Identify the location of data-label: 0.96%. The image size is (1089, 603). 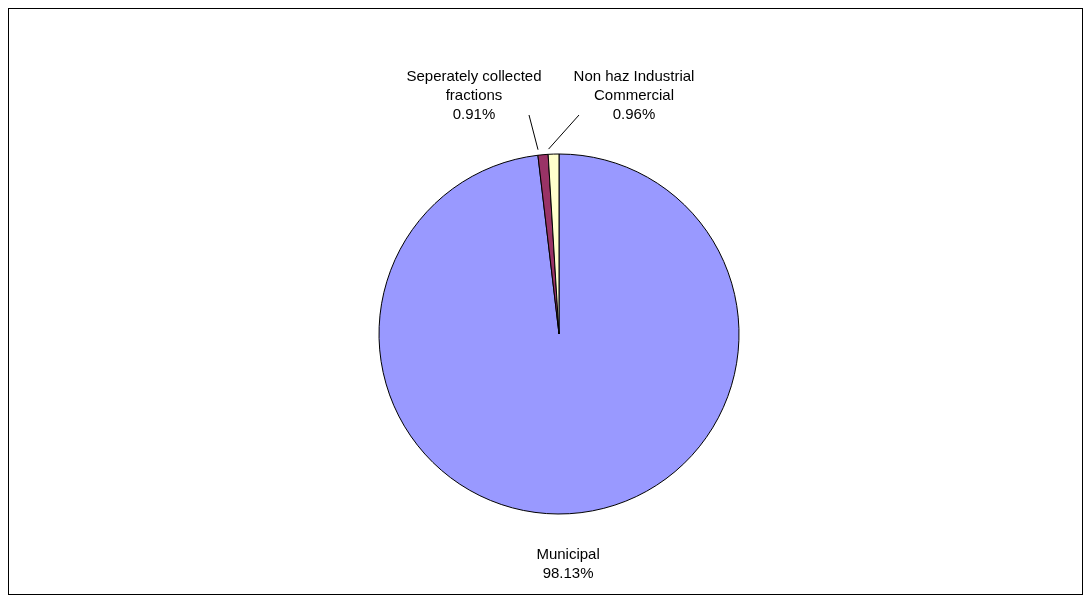
(634, 113).